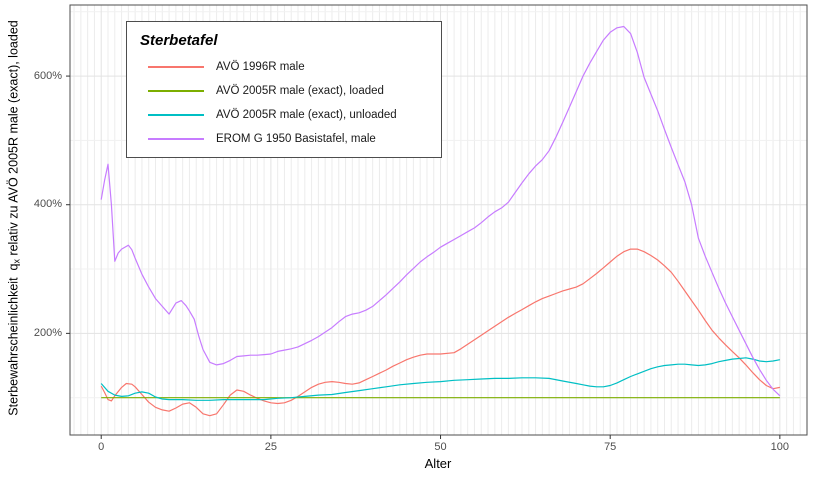 The height and width of the screenshot is (480, 816). I want to click on y-tick-label: 400%, so click(47, 204).